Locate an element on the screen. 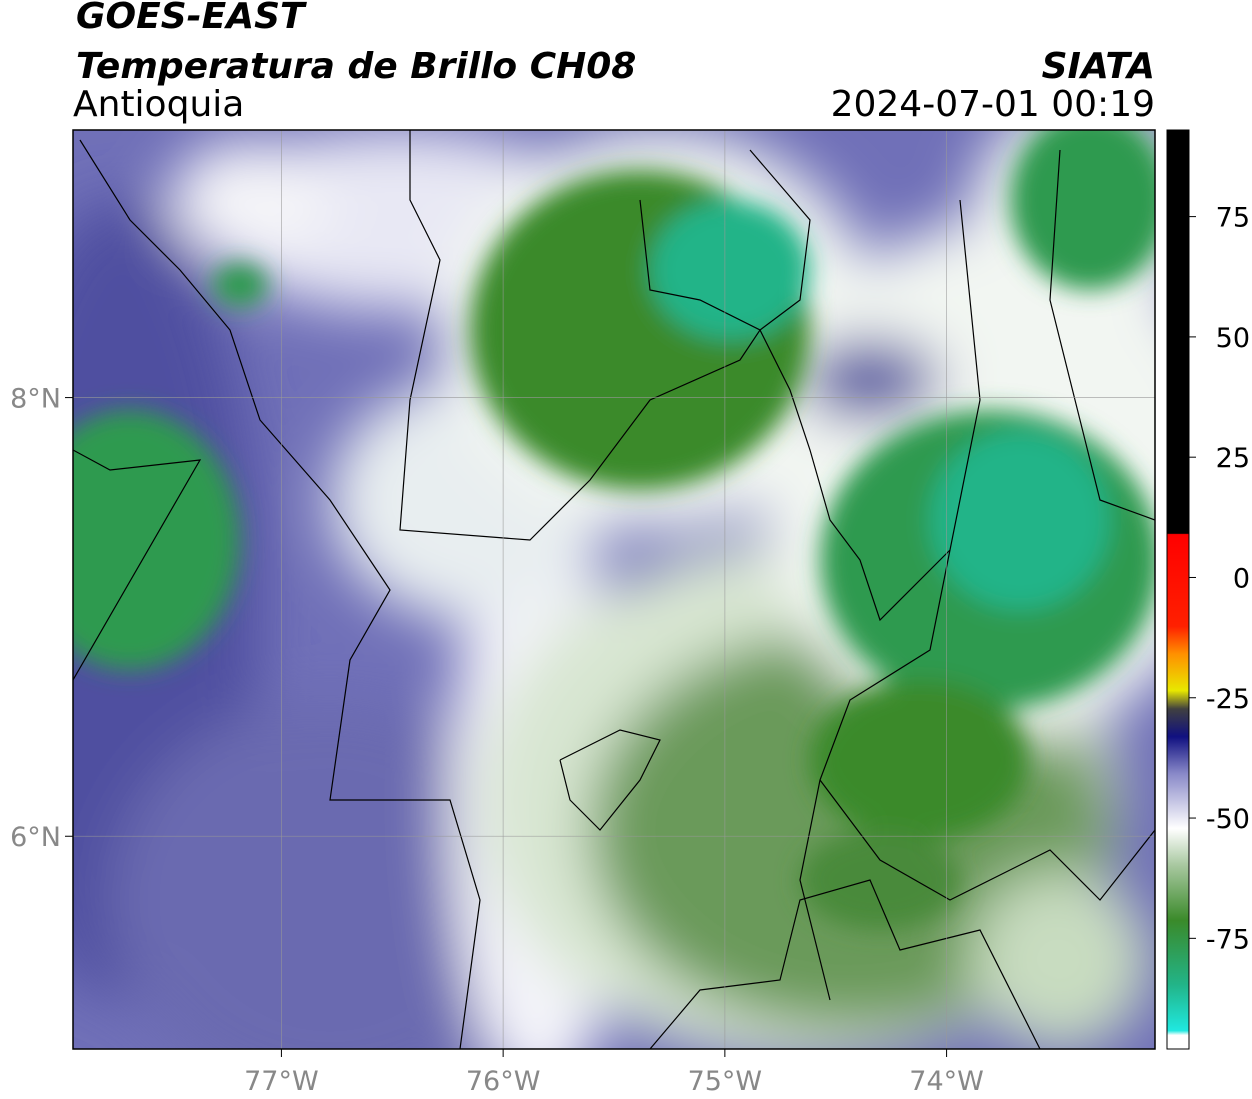 The width and height of the screenshot is (1252, 1099). x-tick-label: 75°W is located at coordinates (725, 1081).